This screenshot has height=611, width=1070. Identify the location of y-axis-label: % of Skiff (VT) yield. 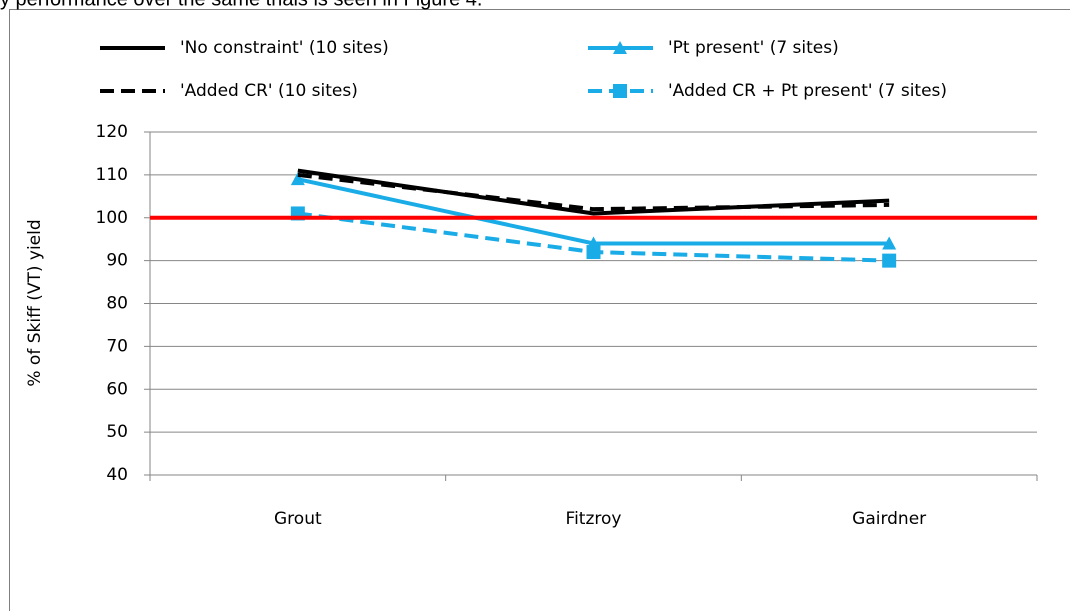
(35, 302).